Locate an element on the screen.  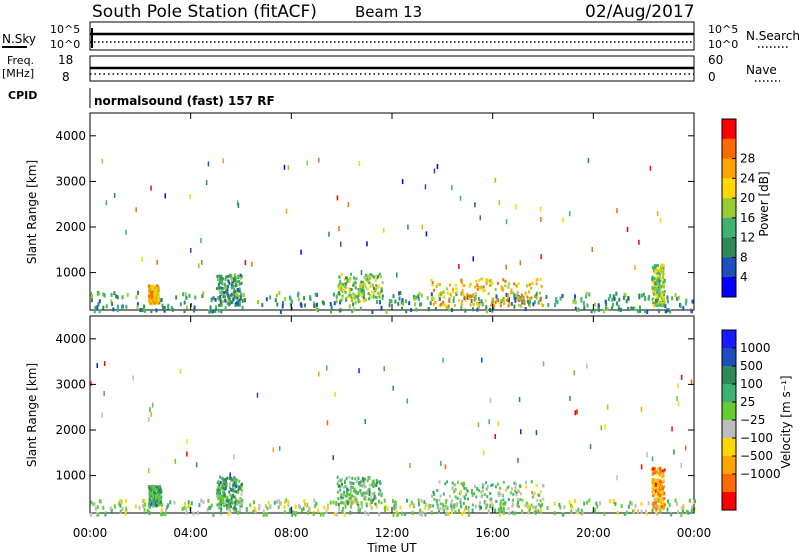
velocity-colorbar-tick-label: −25 is located at coordinates (752, 420).